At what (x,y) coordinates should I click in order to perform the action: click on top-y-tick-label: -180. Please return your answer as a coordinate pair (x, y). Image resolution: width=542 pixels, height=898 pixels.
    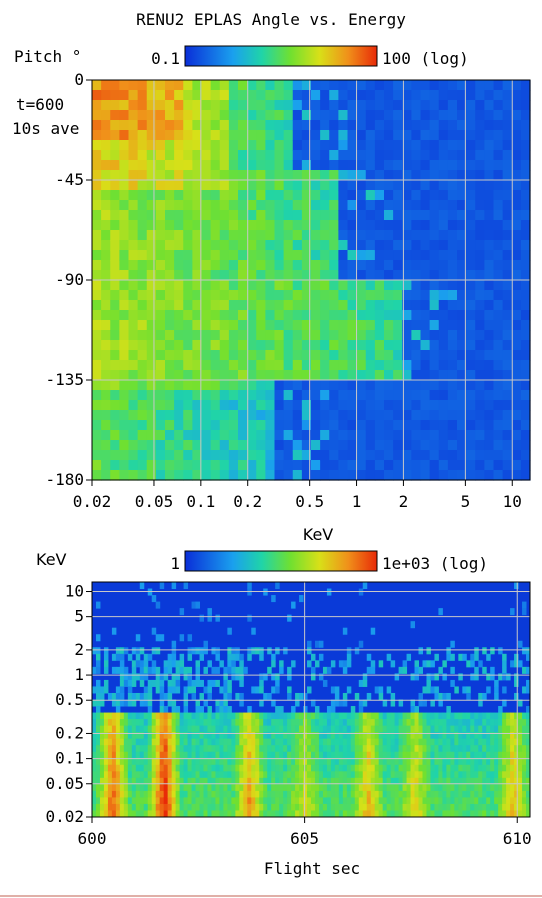
    Looking at the image, I should click on (64, 479).